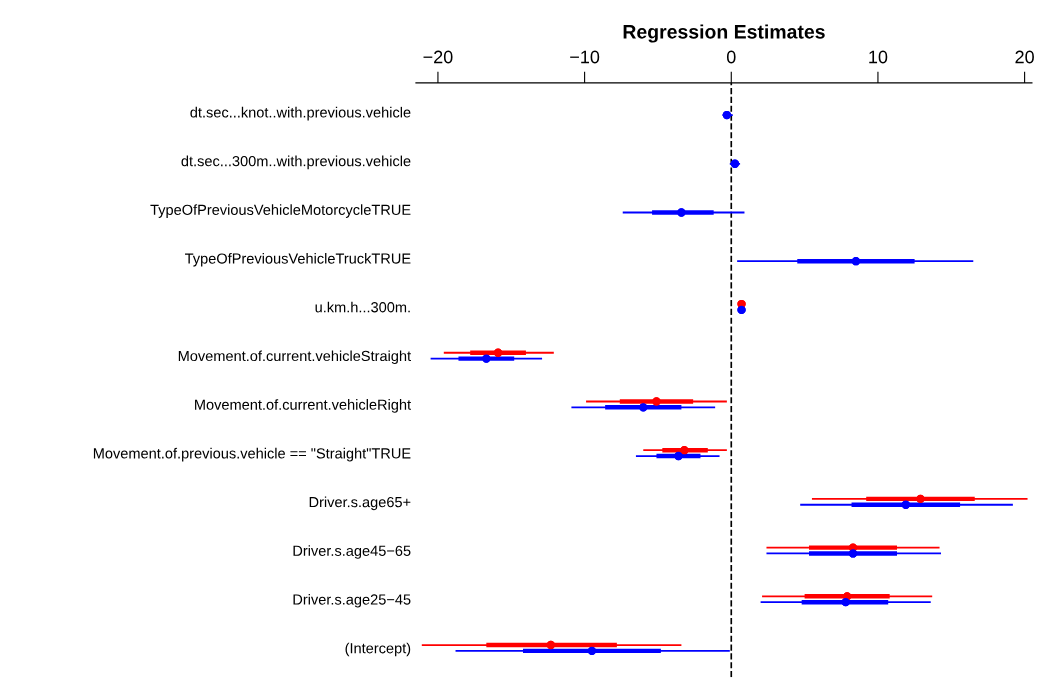  I want to click on y-tick-label: TypeOfPreviousVehicleTruckTRUE, so click(298, 259).